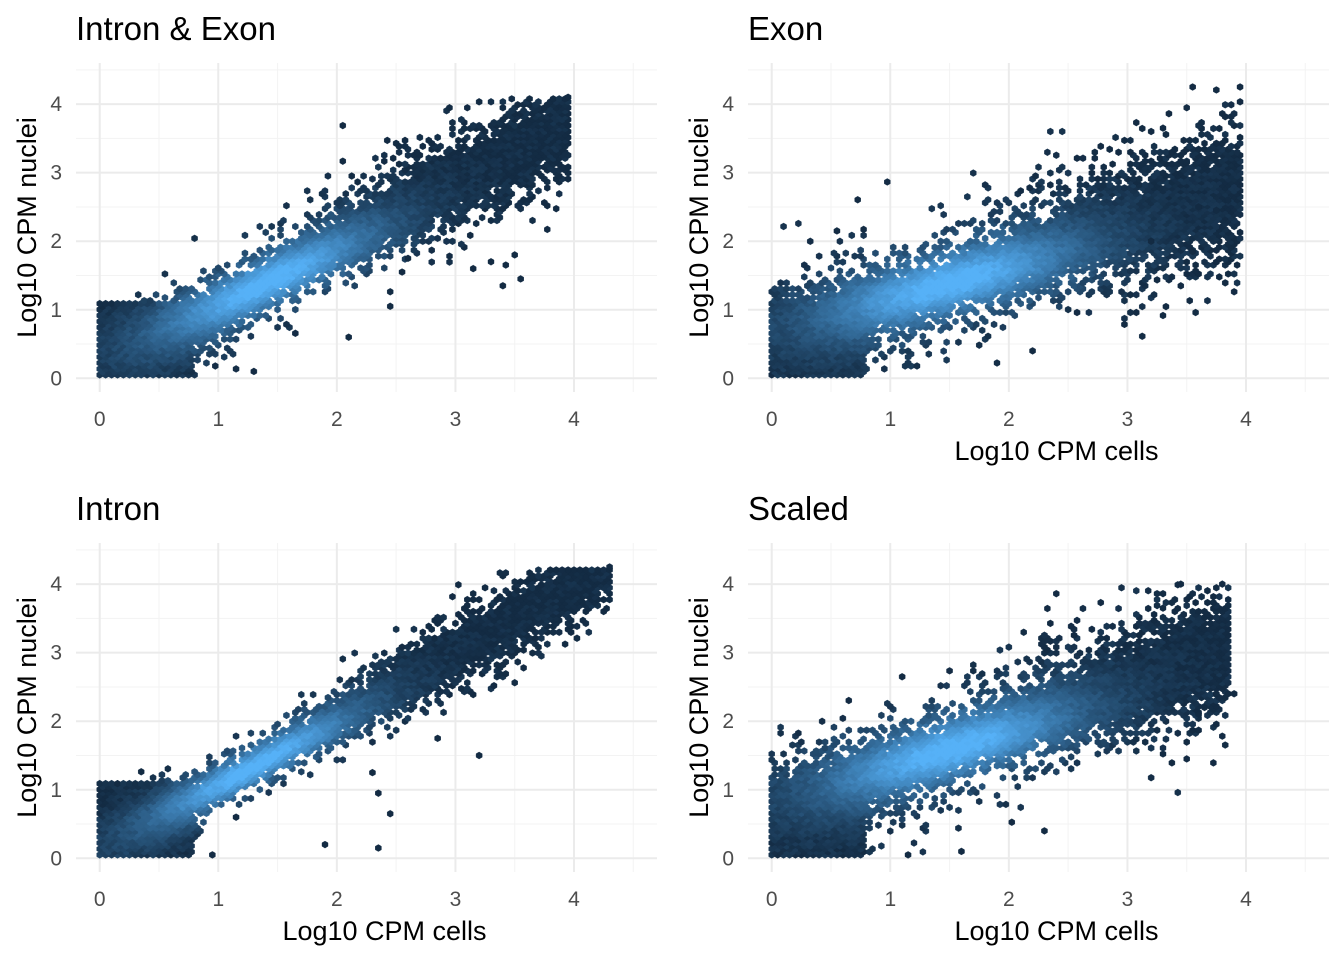 This screenshot has width=1344, height=960. Describe the element at coordinates (337, 899) in the screenshot. I see `x-tick-label: 2` at that location.